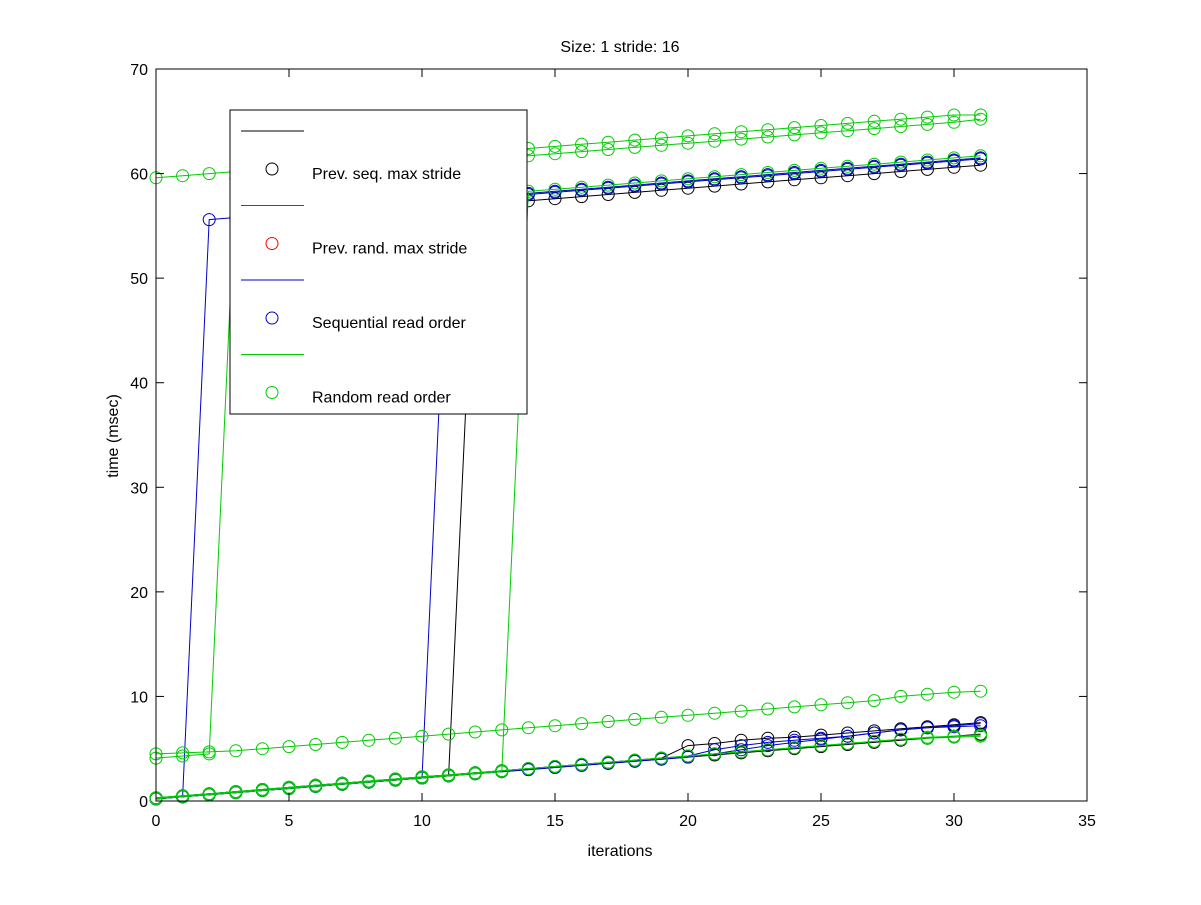  What do you see at coordinates (139, 384) in the screenshot?
I see `y-tick-label: 40` at bounding box center [139, 384].